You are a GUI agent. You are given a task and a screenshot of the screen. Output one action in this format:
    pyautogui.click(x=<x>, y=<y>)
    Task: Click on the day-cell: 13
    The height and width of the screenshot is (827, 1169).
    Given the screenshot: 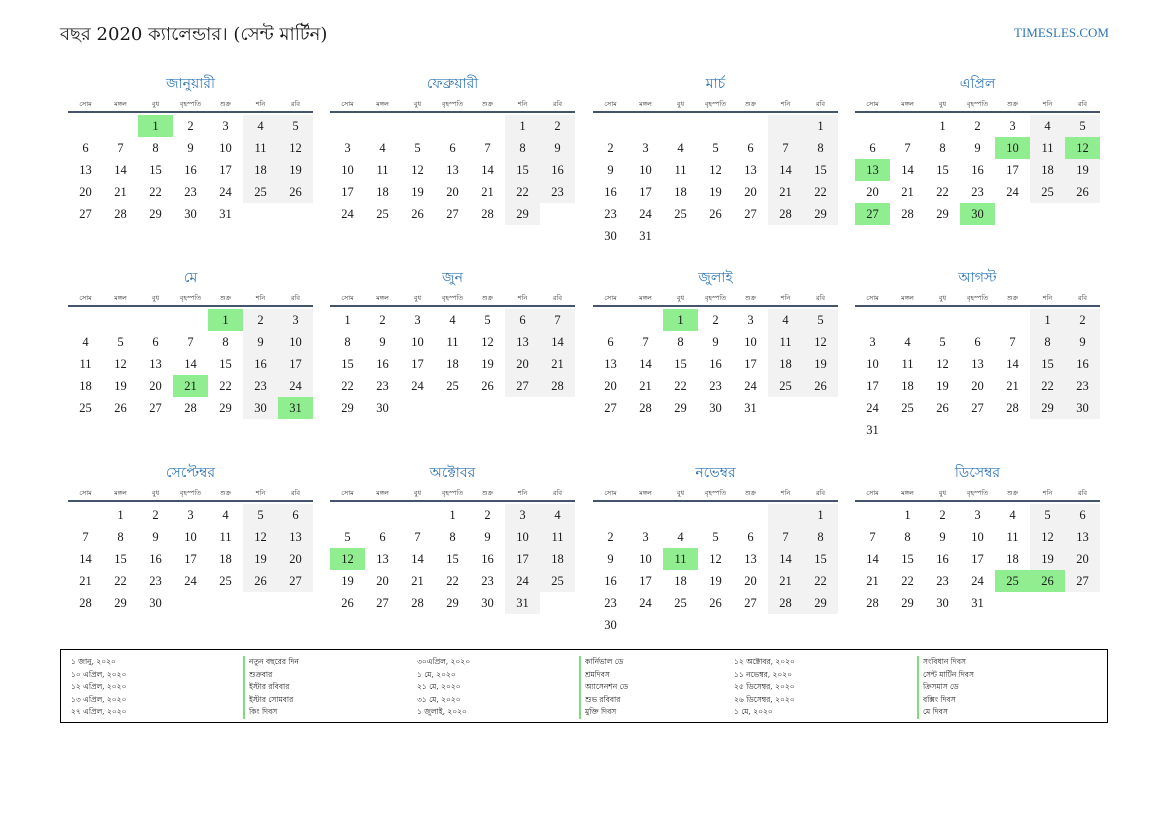 What is the action you would take?
    pyautogui.click(x=610, y=364)
    